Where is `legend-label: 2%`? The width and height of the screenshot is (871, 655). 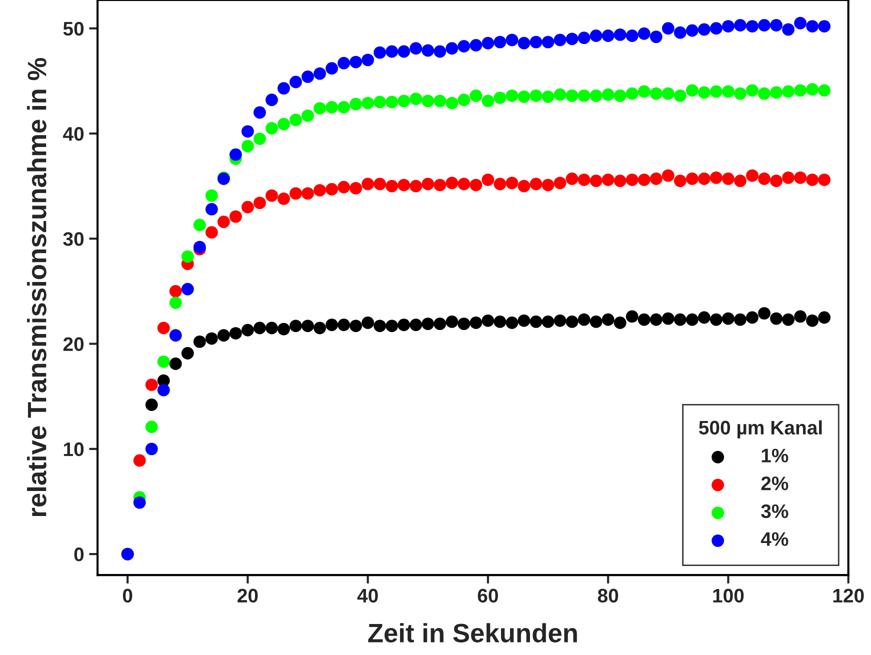
legend-label: 2% is located at coordinates (774, 483).